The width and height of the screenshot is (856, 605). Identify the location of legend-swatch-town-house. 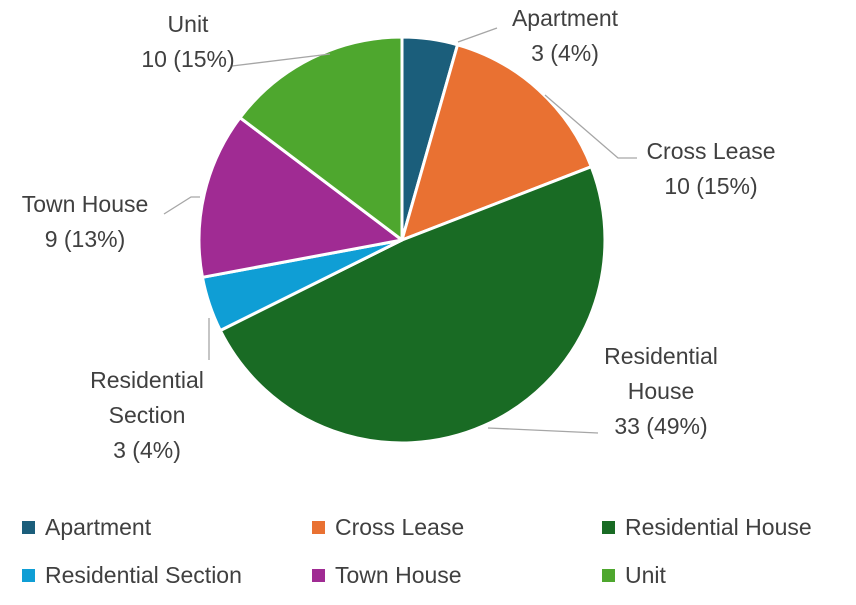
(318, 575).